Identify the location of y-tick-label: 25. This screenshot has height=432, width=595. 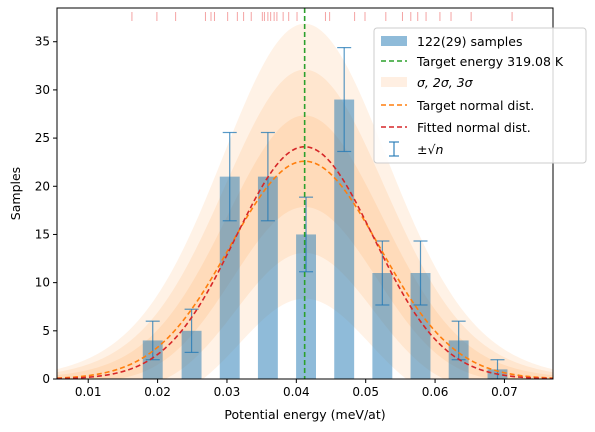
(42, 138).